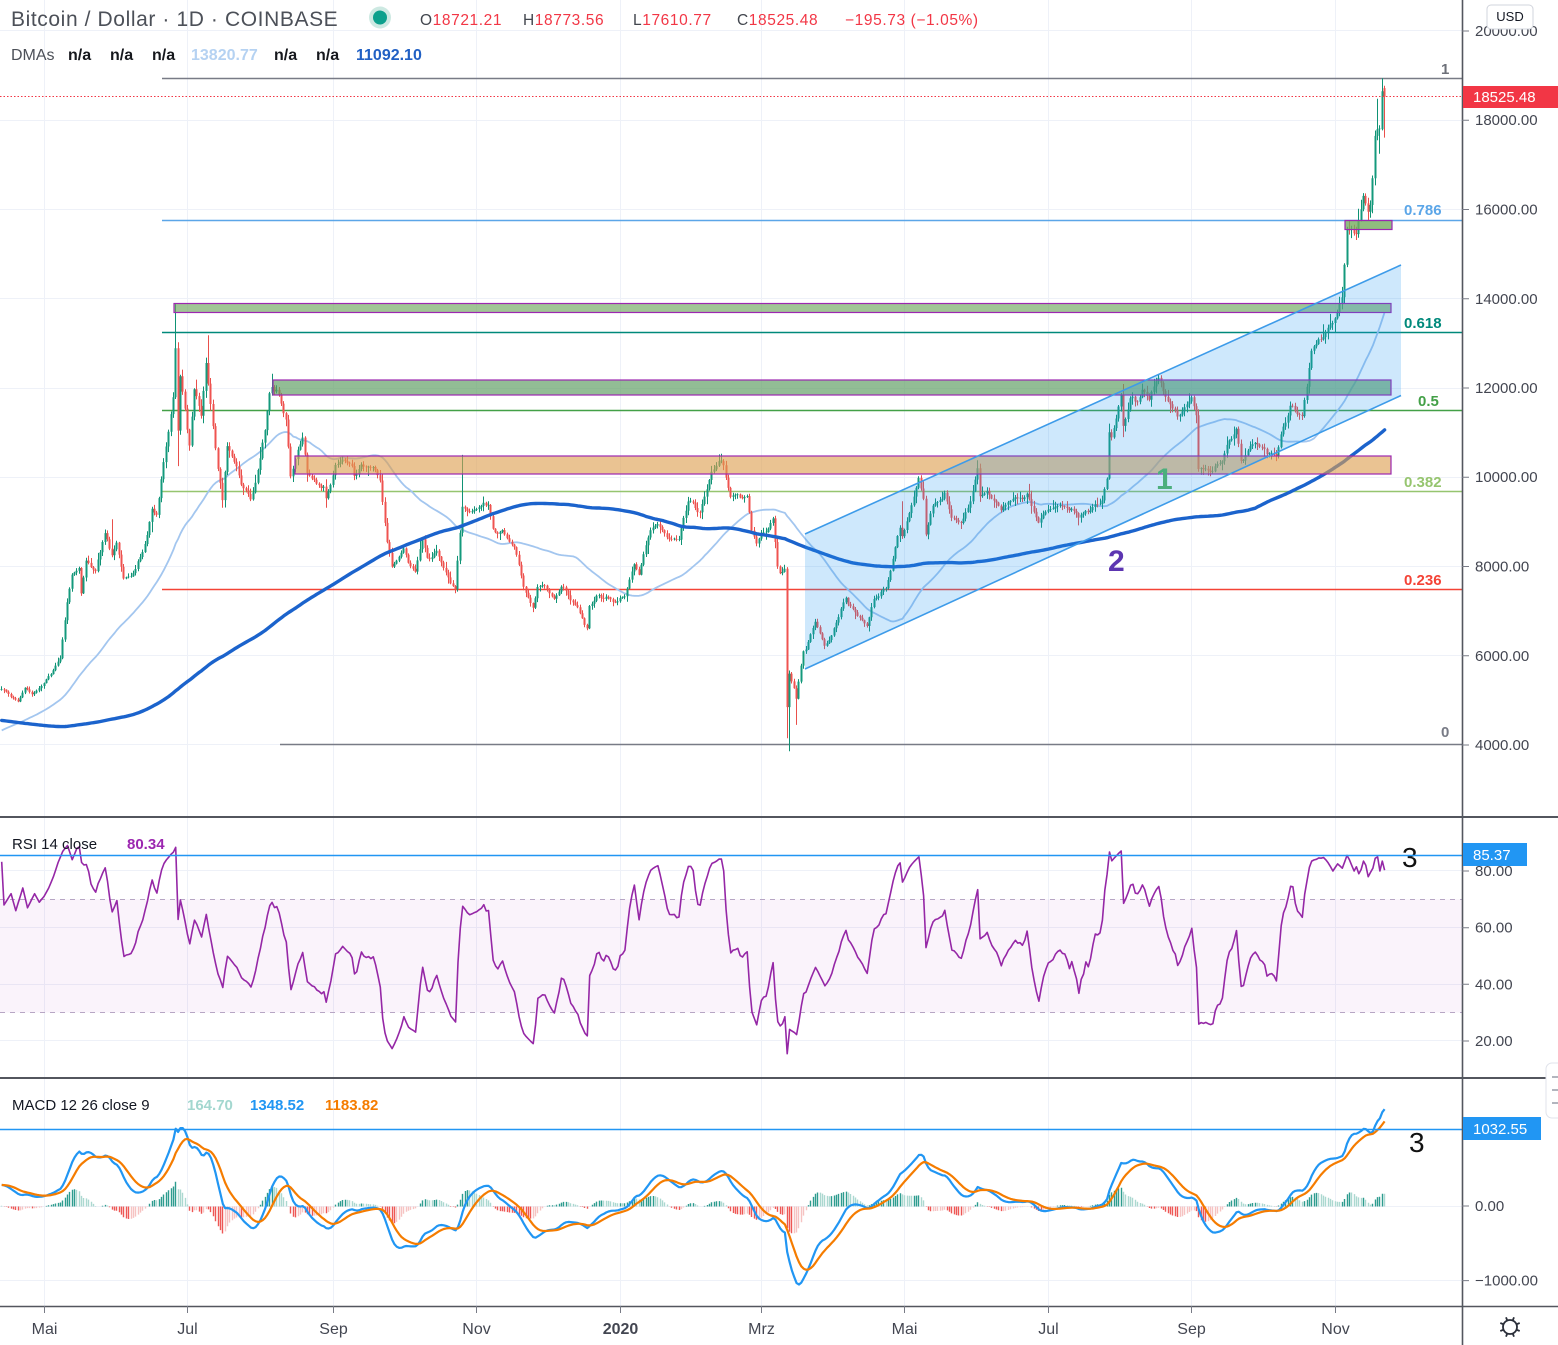  Describe the element at coordinates (1502, 567) in the screenshot. I see `svg-text: 8000.00` at that location.